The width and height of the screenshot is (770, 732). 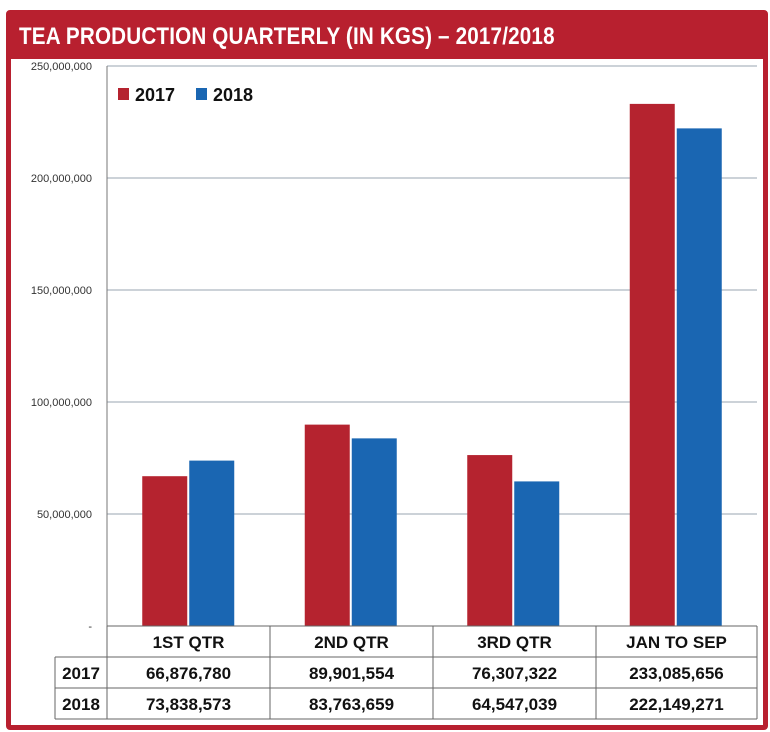 What do you see at coordinates (351, 704) in the screenshot?
I see `table-cell-value: 83,763,659` at bounding box center [351, 704].